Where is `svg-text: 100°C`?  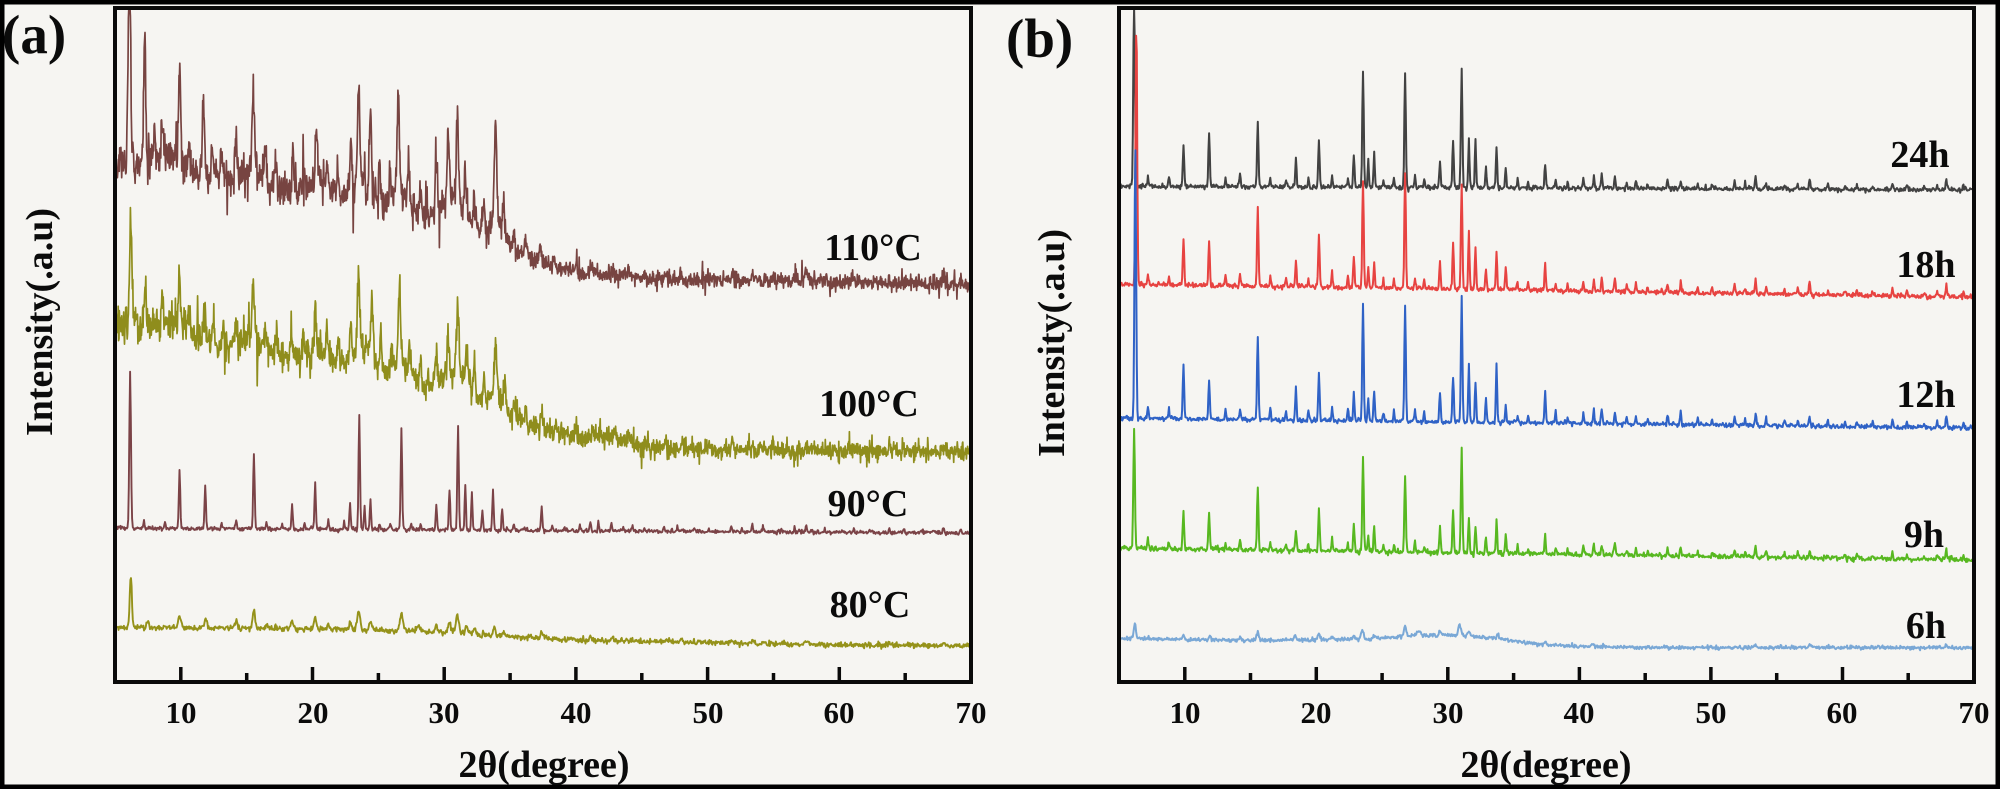 svg-text: 100°C is located at coordinates (869, 404).